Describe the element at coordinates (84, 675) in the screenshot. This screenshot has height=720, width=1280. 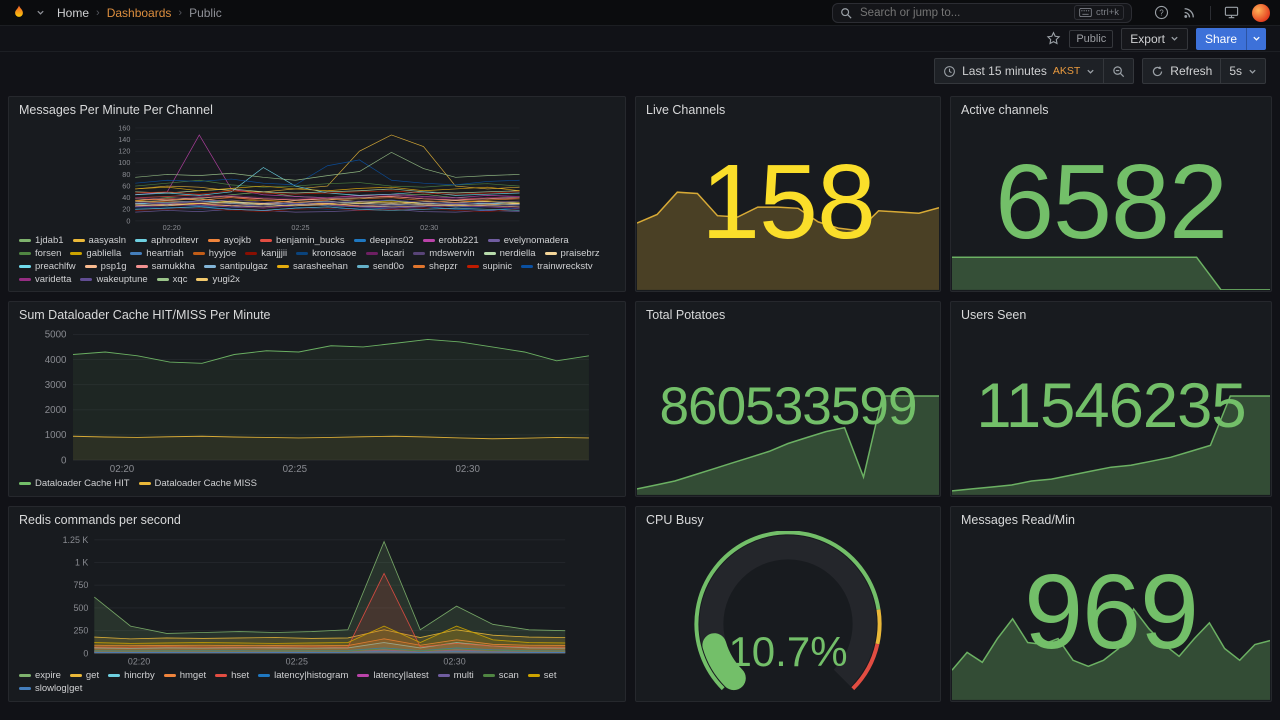
I see `legend-item: get` at that location.